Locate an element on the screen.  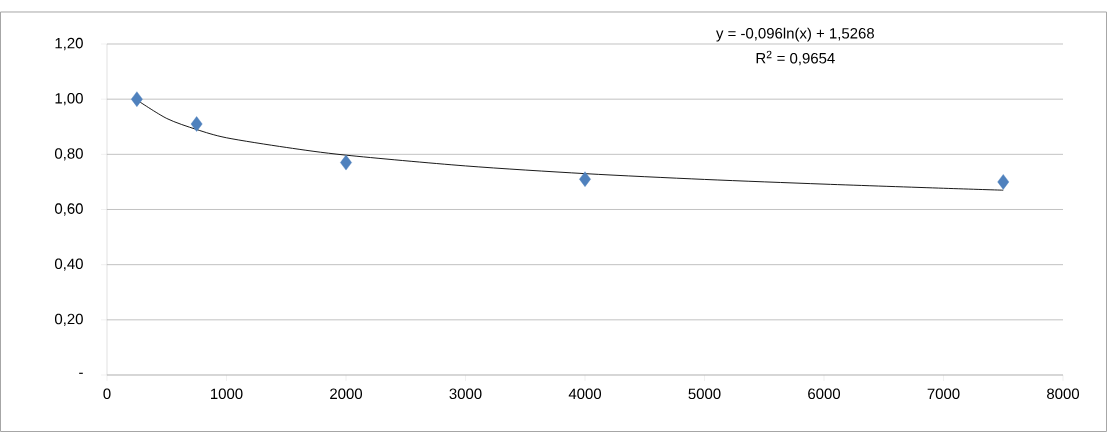
x-tick-label: 0 is located at coordinates (107, 394).